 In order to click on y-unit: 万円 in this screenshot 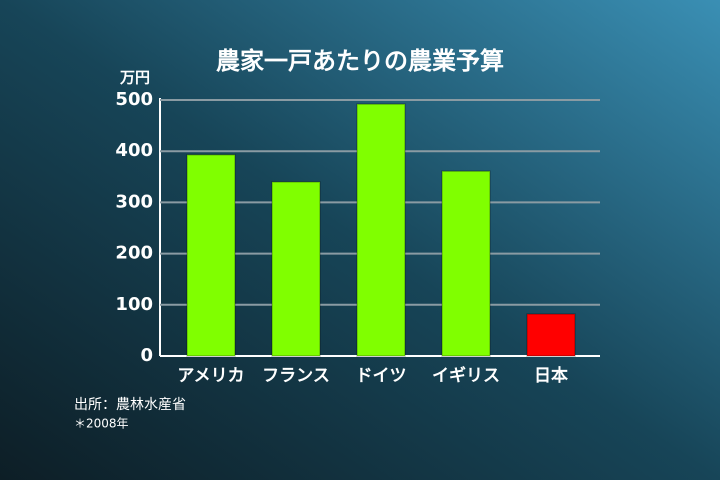, I will do `click(134, 78)`.